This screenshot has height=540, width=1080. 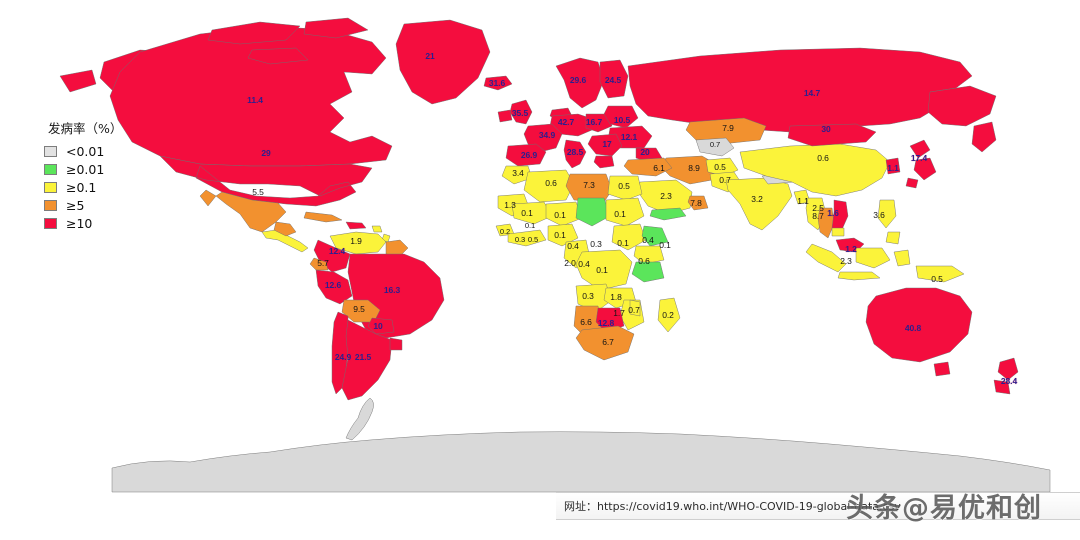 I want to click on watermark: 头条@易优和创, so click(x=944, y=508).